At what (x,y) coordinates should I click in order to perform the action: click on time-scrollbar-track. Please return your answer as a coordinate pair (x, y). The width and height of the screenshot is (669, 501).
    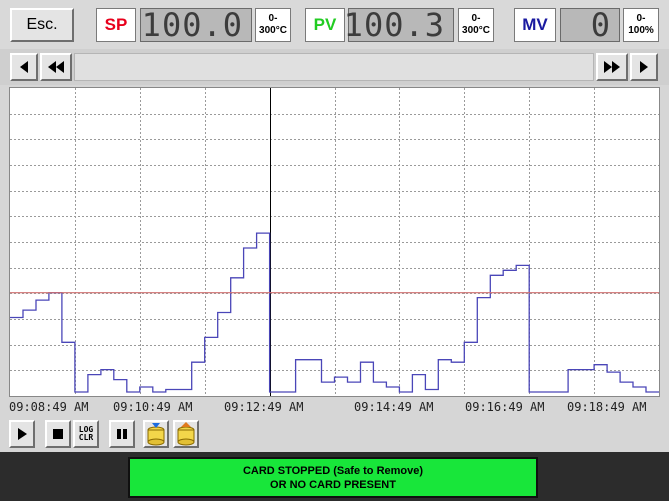
    Looking at the image, I should click on (334, 67).